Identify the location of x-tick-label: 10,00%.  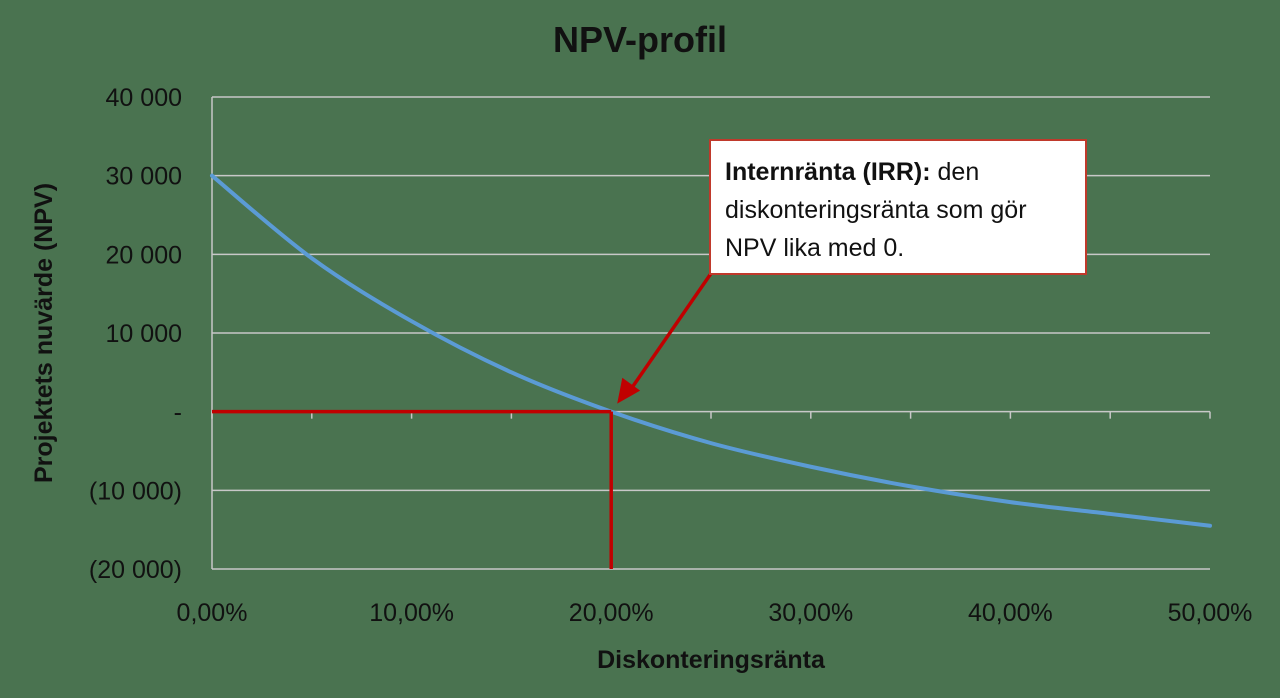
(411, 613).